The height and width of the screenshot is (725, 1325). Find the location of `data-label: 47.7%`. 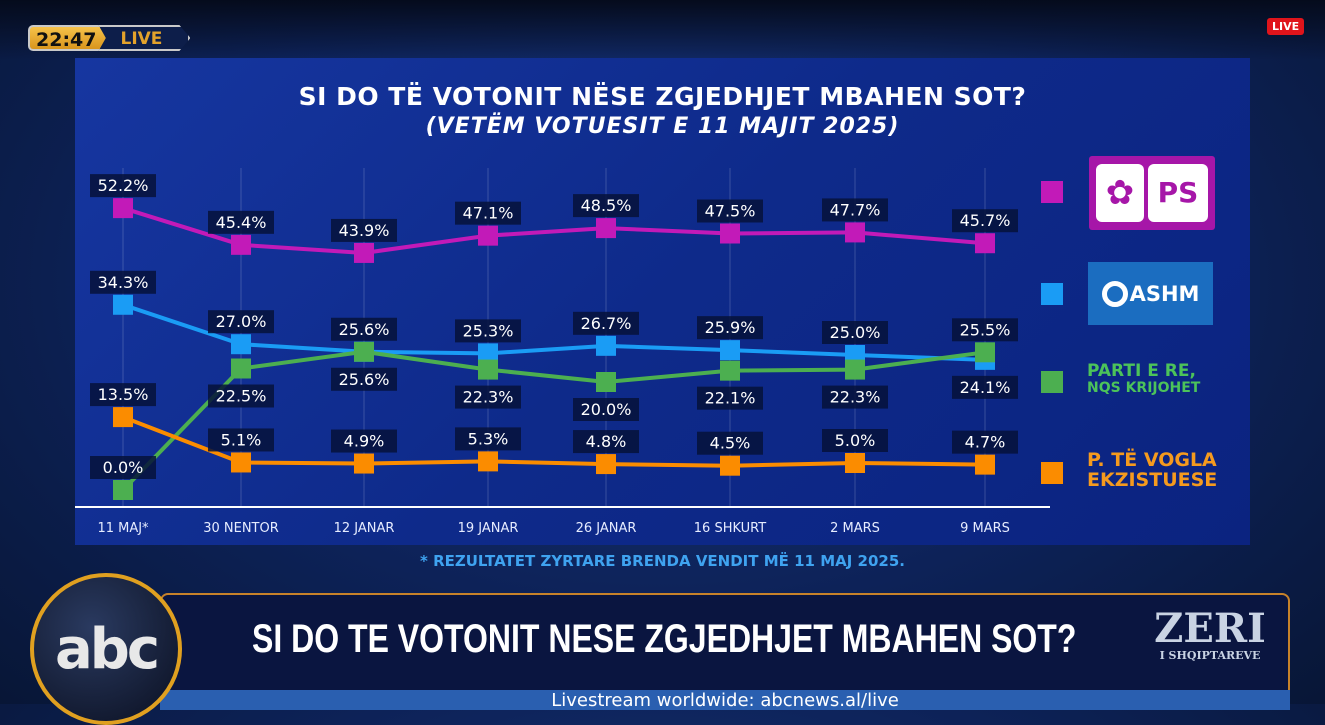

data-label: 47.7% is located at coordinates (855, 209).